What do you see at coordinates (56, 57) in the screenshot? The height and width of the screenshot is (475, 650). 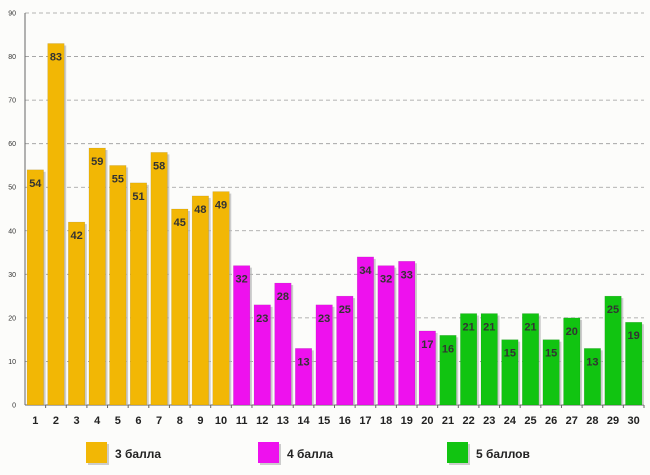 I see `bar-data-label: 83` at bounding box center [56, 57].